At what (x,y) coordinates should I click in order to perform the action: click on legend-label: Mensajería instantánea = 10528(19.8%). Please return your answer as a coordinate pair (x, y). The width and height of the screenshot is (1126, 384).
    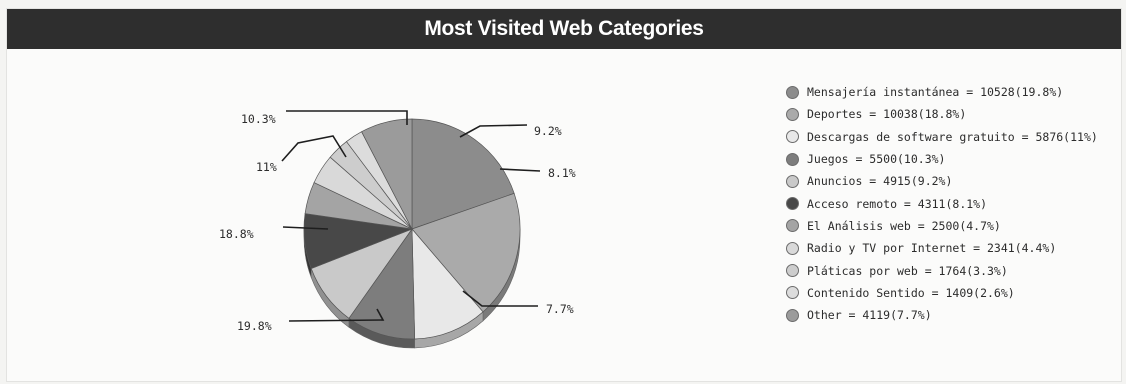
    Looking at the image, I should click on (935, 92).